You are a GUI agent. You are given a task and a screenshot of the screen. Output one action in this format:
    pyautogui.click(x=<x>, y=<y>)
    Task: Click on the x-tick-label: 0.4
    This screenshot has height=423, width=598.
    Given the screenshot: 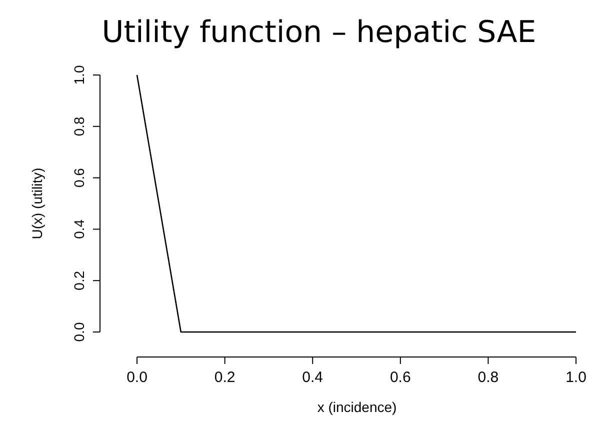 What is the action you would take?
    pyautogui.click(x=313, y=377)
    